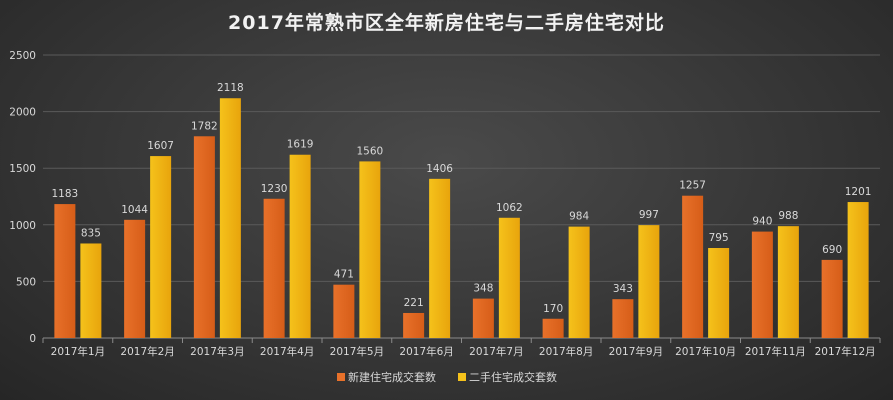 This screenshot has width=893, height=400. Describe the element at coordinates (274, 189) in the screenshot. I see `data-label: 1230` at that location.